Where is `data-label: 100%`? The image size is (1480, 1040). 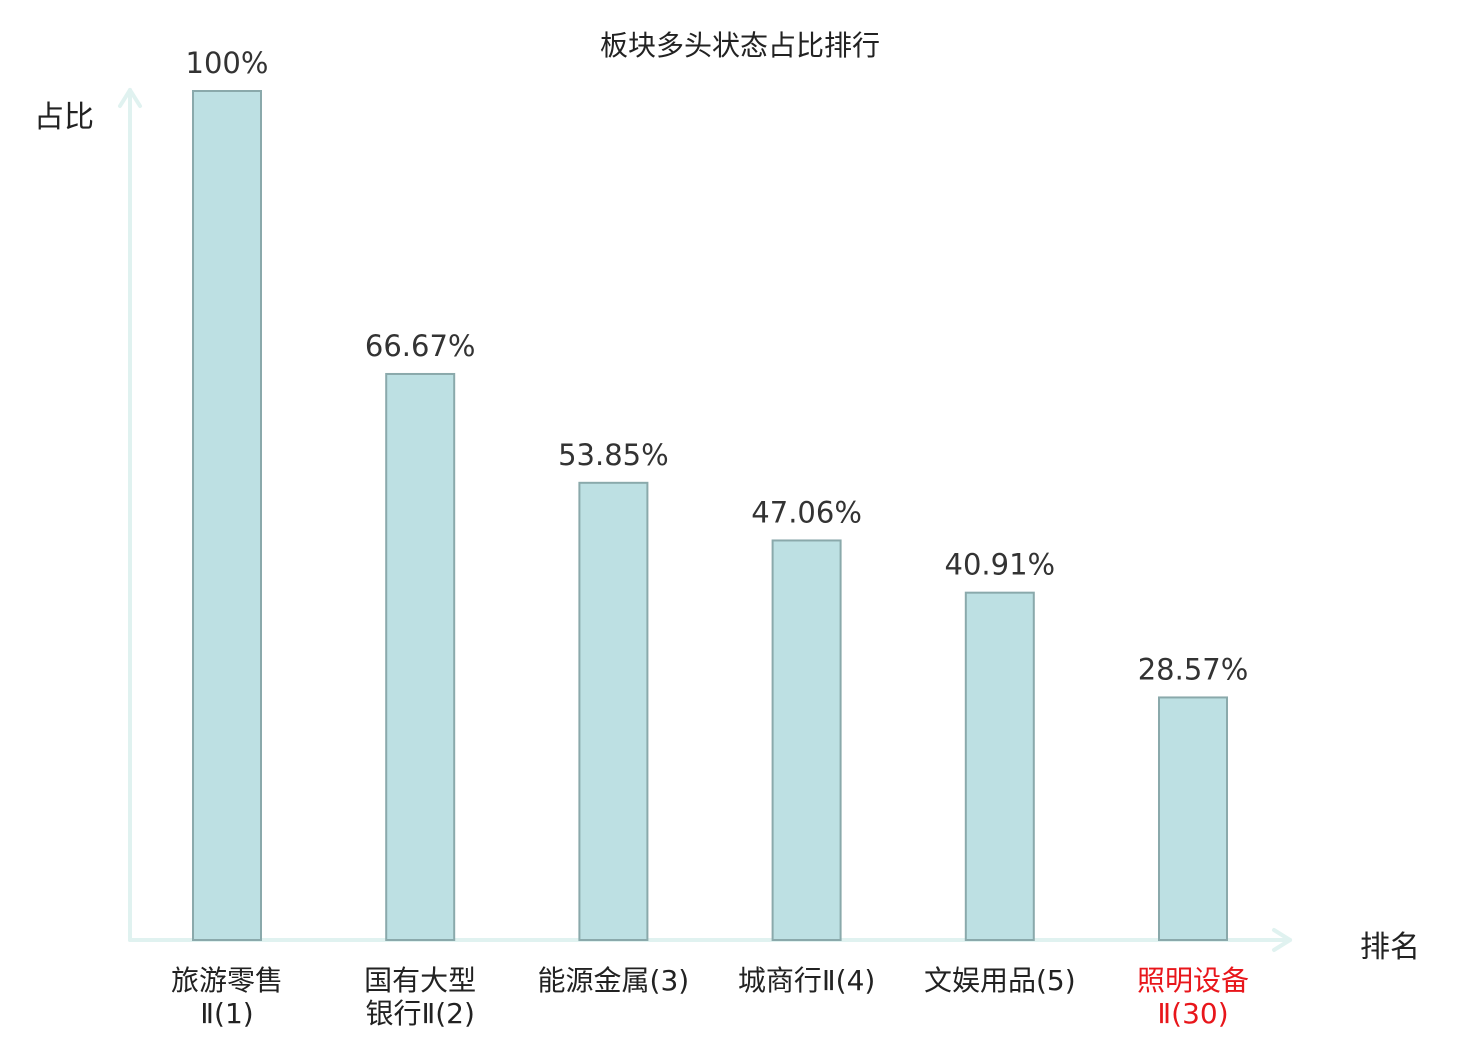
data-label: 100% is located at coordinates (227, 63).